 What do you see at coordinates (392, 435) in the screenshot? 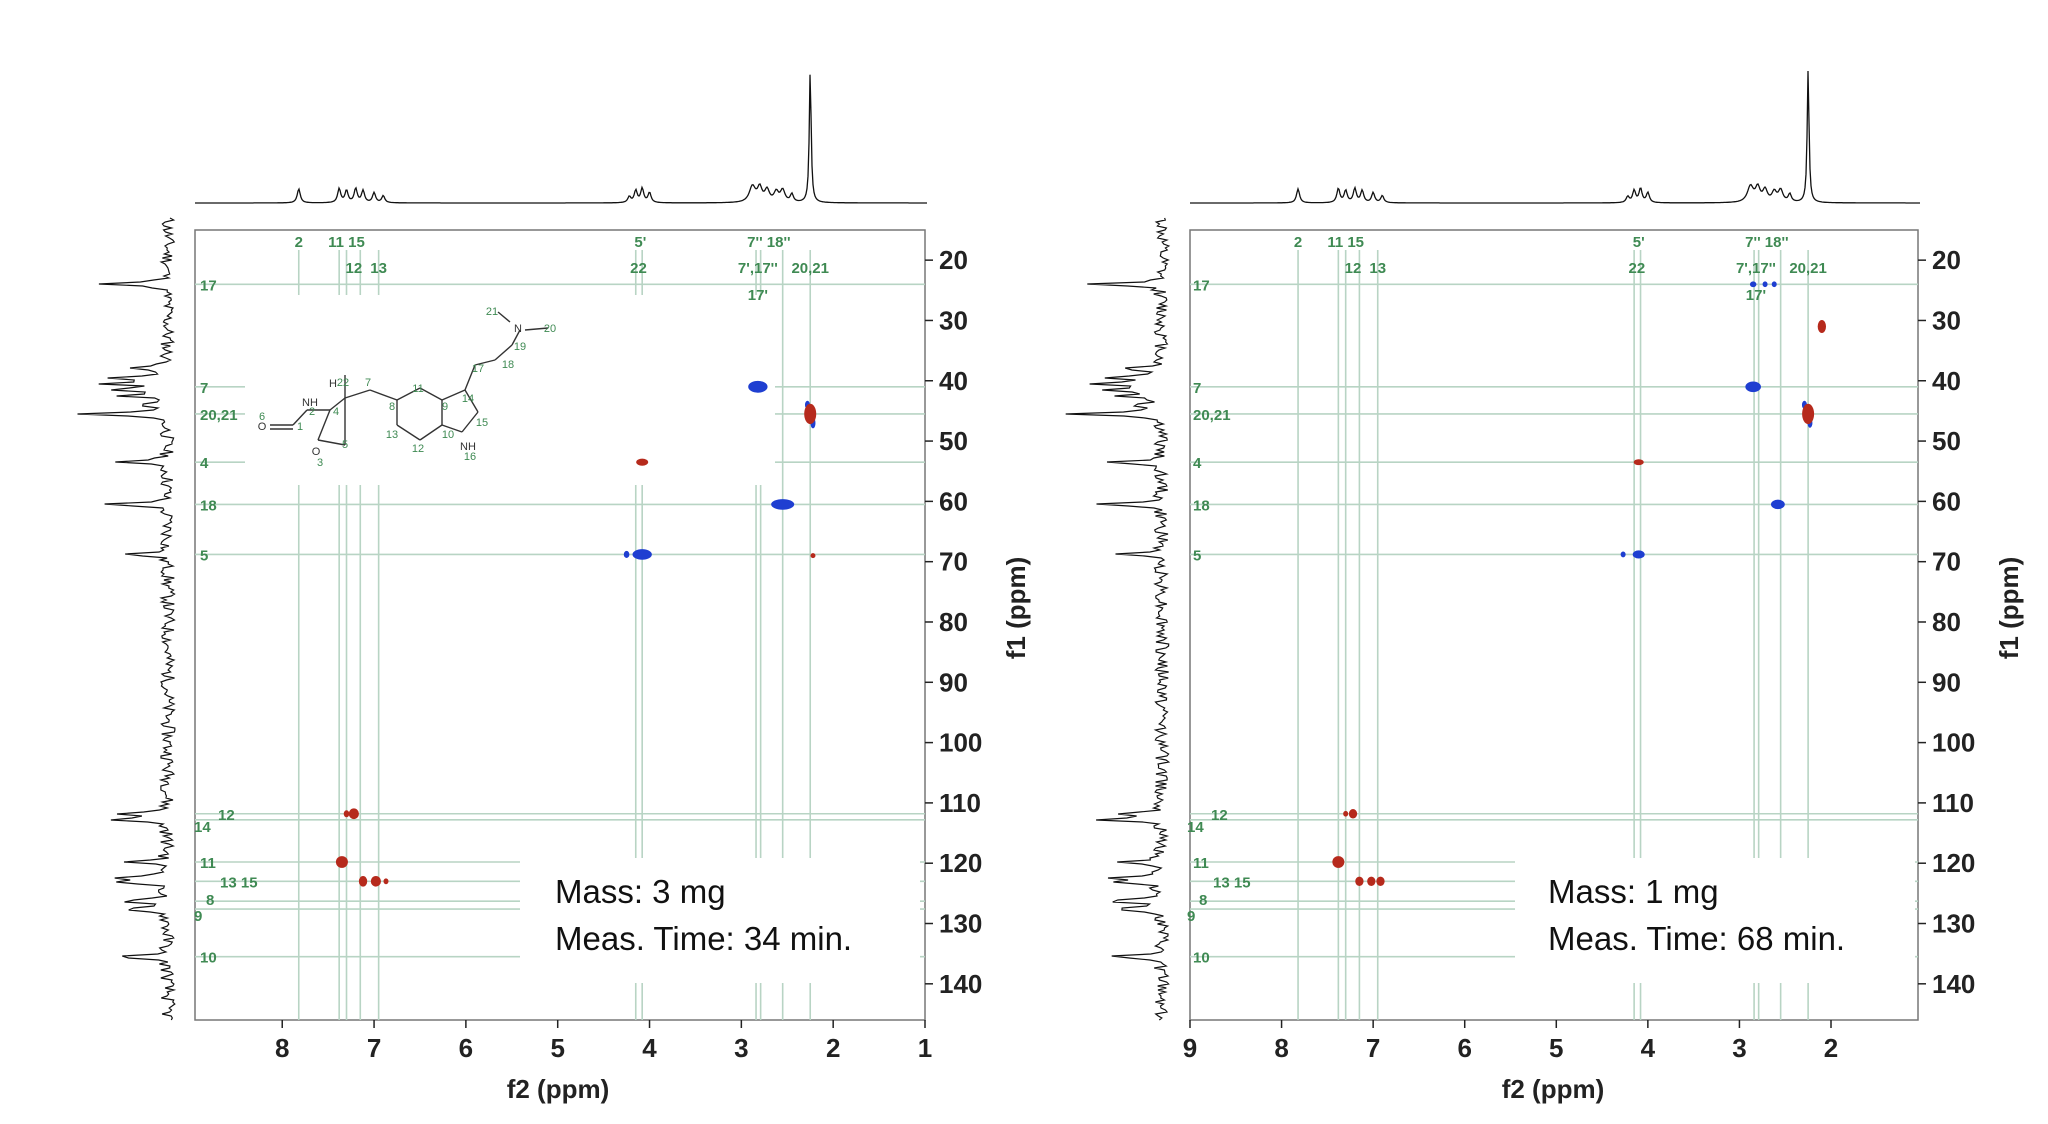
I see `atom-label: 13` at bounding box center [392, 435].